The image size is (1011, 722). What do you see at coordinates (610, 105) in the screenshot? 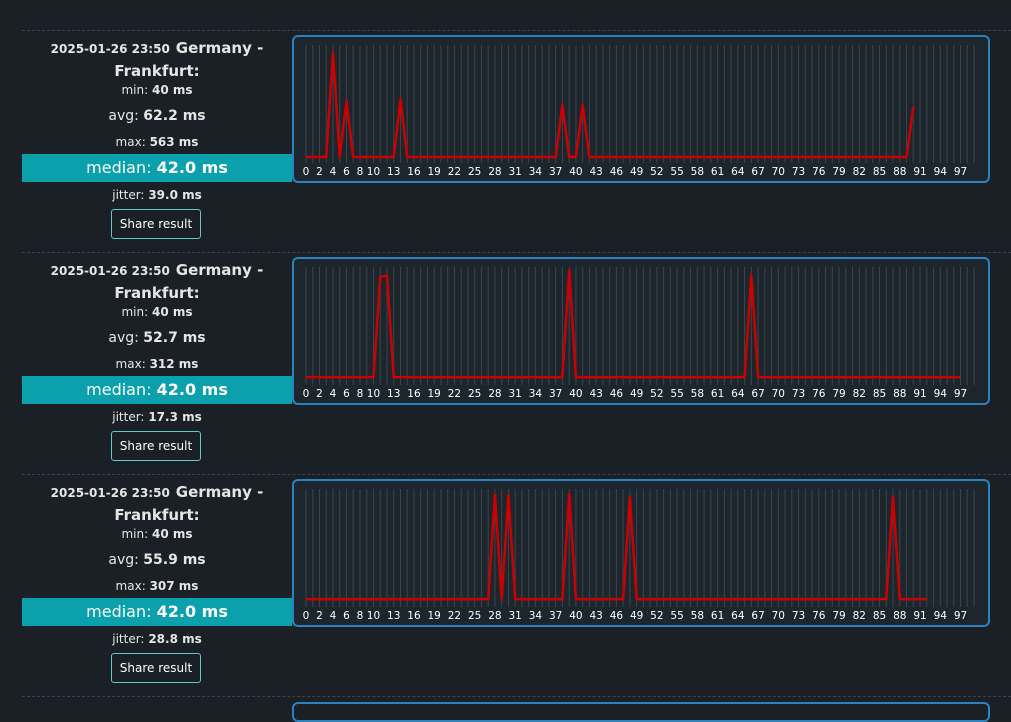
I see `latency-series-line` at bounding box center [610, 105].